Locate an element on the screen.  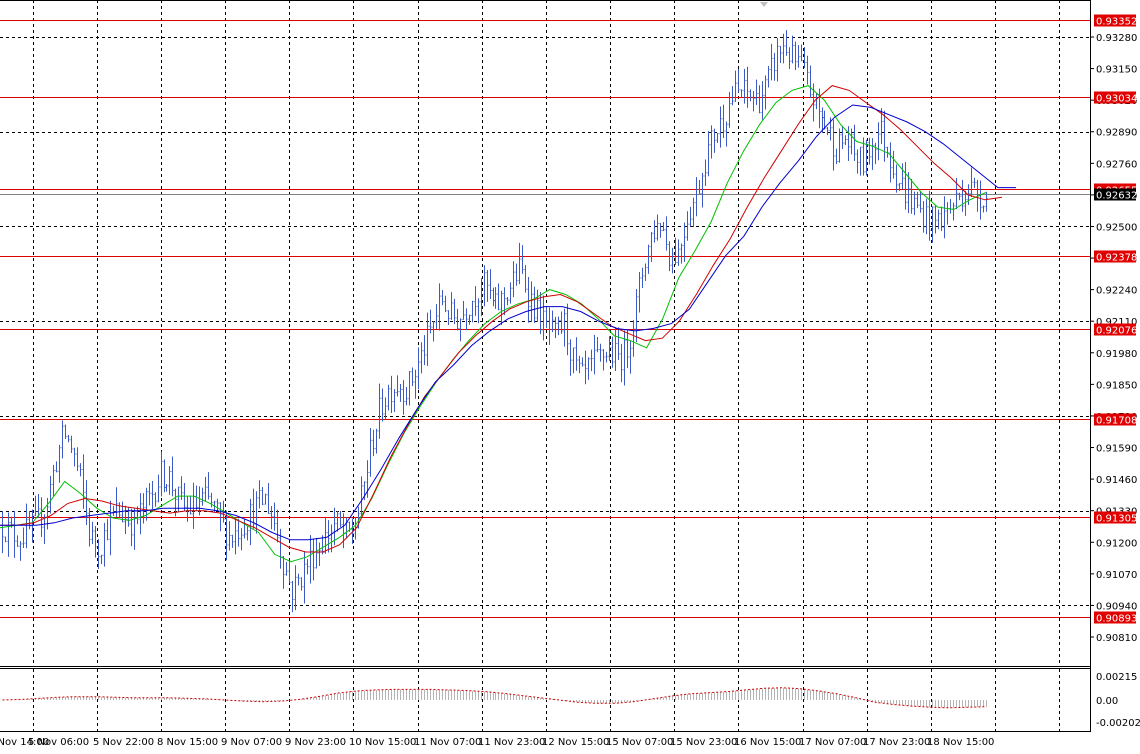
y-tick-label: 0.90810 is located at coordinates (1116, 638).